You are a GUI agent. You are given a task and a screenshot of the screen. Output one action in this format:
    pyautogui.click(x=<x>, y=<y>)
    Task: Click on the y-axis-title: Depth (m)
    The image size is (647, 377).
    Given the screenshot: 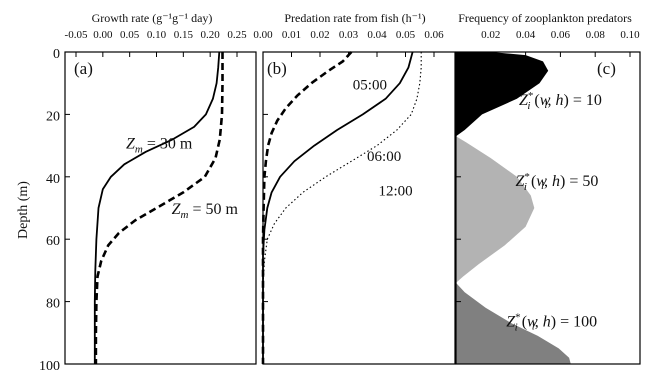 What is the action you would take?
    pyautogui.click(x=23, y=210)
    